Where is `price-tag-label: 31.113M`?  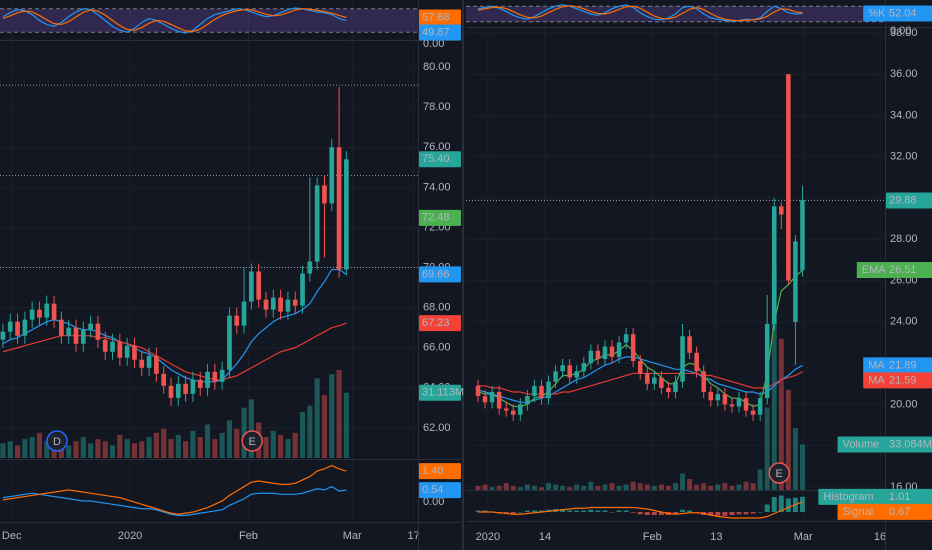 price-tag-label: 31.113M is located at coordinates (443, 393).